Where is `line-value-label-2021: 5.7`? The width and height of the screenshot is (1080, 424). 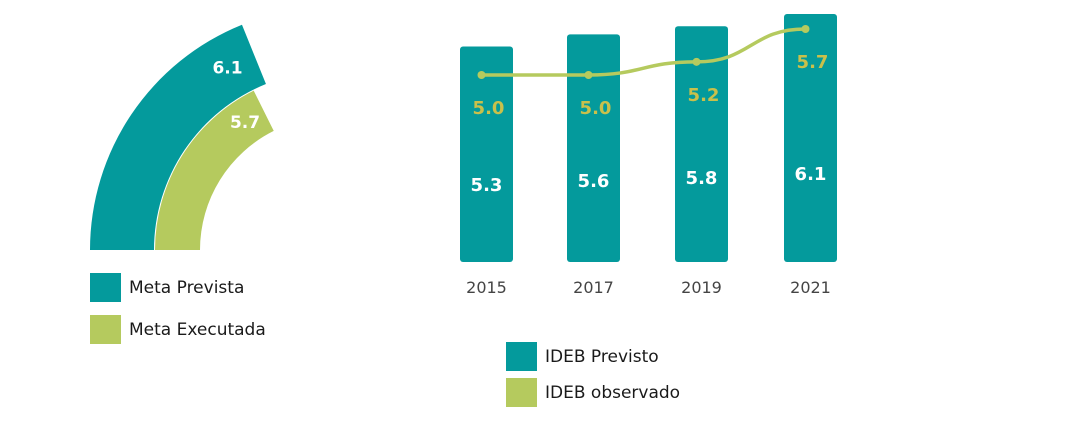
line-value-label-2021: 5.7 is located at coordinates (813, 62).